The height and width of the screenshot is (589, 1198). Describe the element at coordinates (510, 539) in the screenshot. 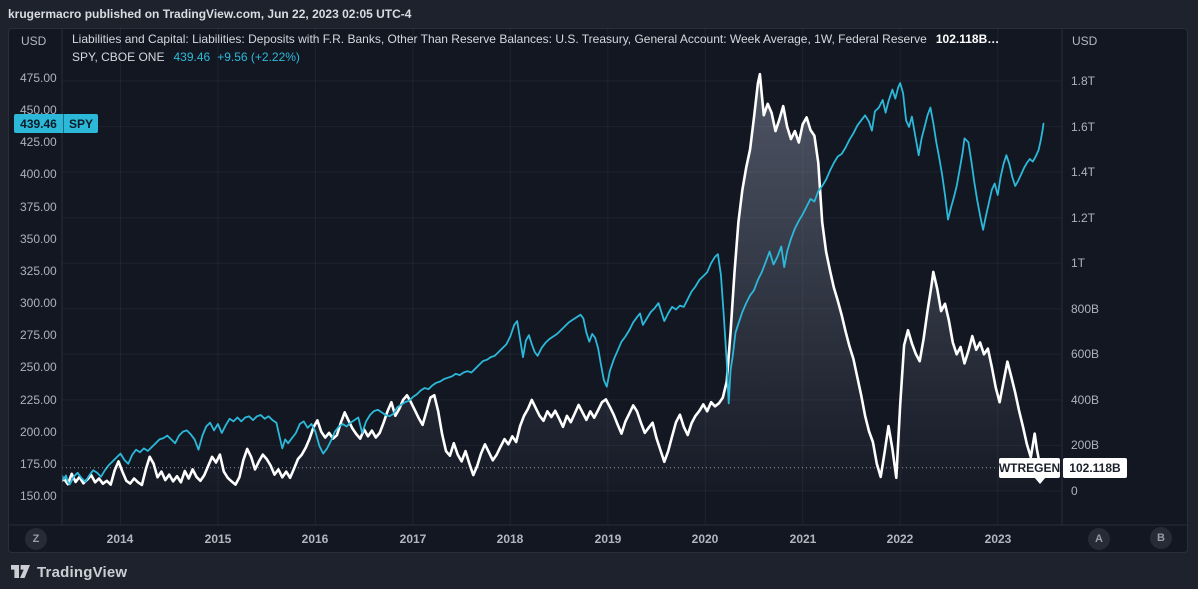

I see `x-axis-tick: 2018` at that location.